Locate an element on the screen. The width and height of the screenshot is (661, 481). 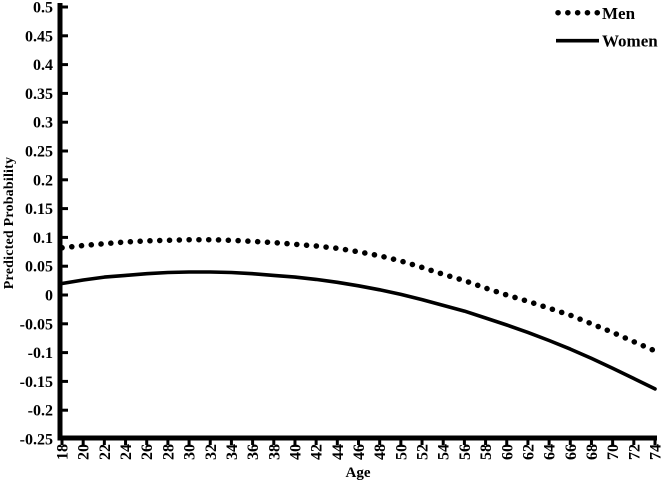
x-axis-tick-label: 28 is located at coordinates (168, 452).